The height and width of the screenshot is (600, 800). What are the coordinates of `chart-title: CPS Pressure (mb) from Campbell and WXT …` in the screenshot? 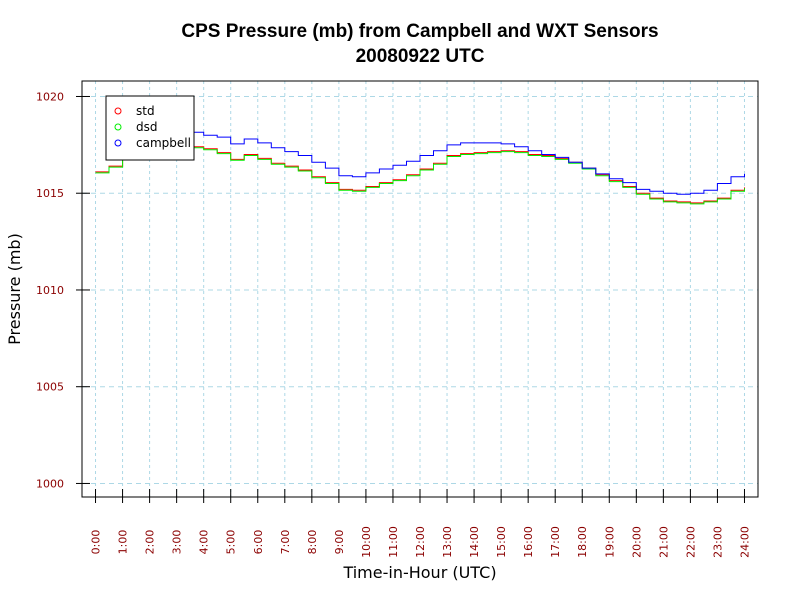 It's located at (419, 31).